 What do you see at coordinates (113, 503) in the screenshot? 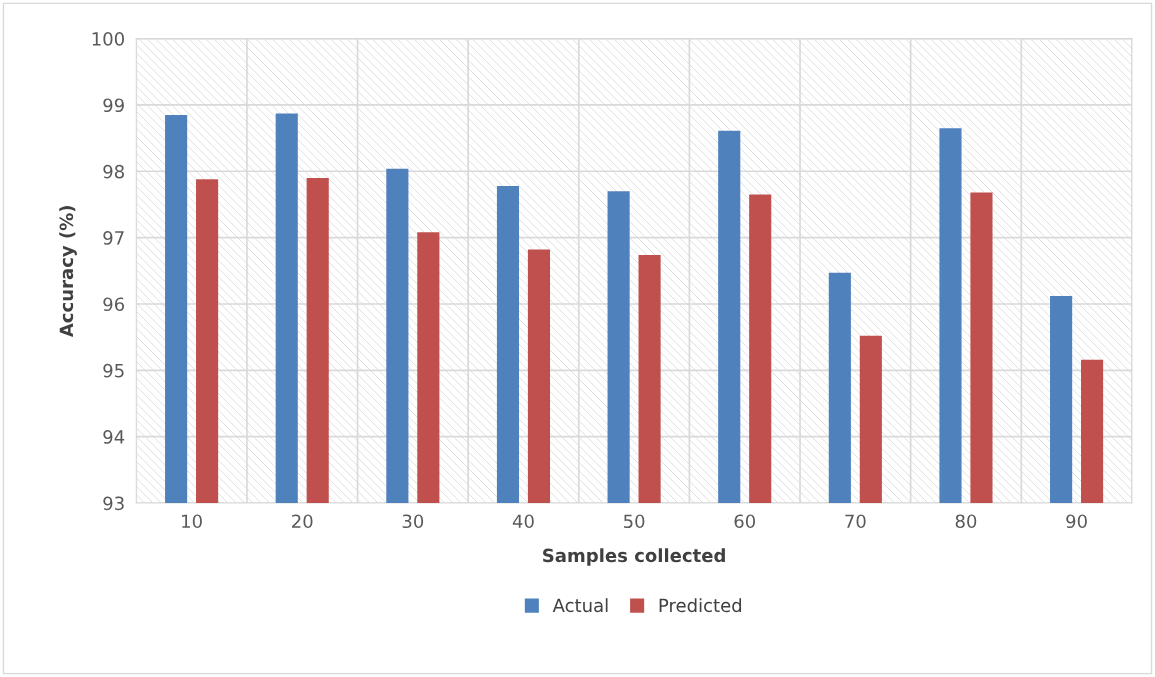
I see `y-tick-label: 93` at bounding box center [113, 503].